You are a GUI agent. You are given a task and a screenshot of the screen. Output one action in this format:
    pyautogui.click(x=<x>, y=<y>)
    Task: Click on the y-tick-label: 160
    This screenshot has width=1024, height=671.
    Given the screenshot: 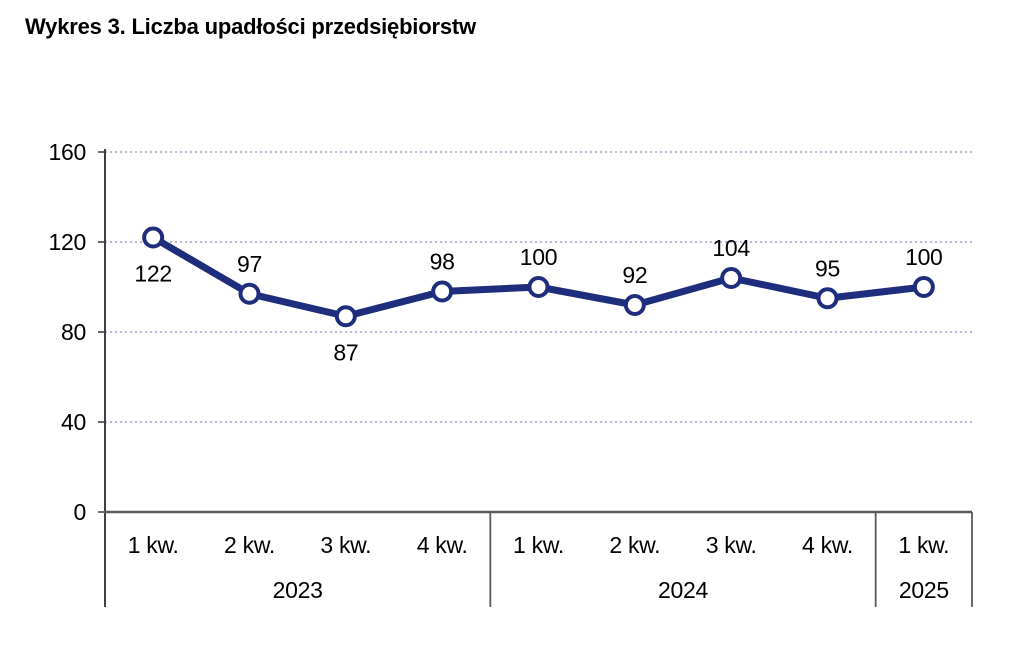 What is the action you would take?
    pyautogui.click(x=67, y=152)
    